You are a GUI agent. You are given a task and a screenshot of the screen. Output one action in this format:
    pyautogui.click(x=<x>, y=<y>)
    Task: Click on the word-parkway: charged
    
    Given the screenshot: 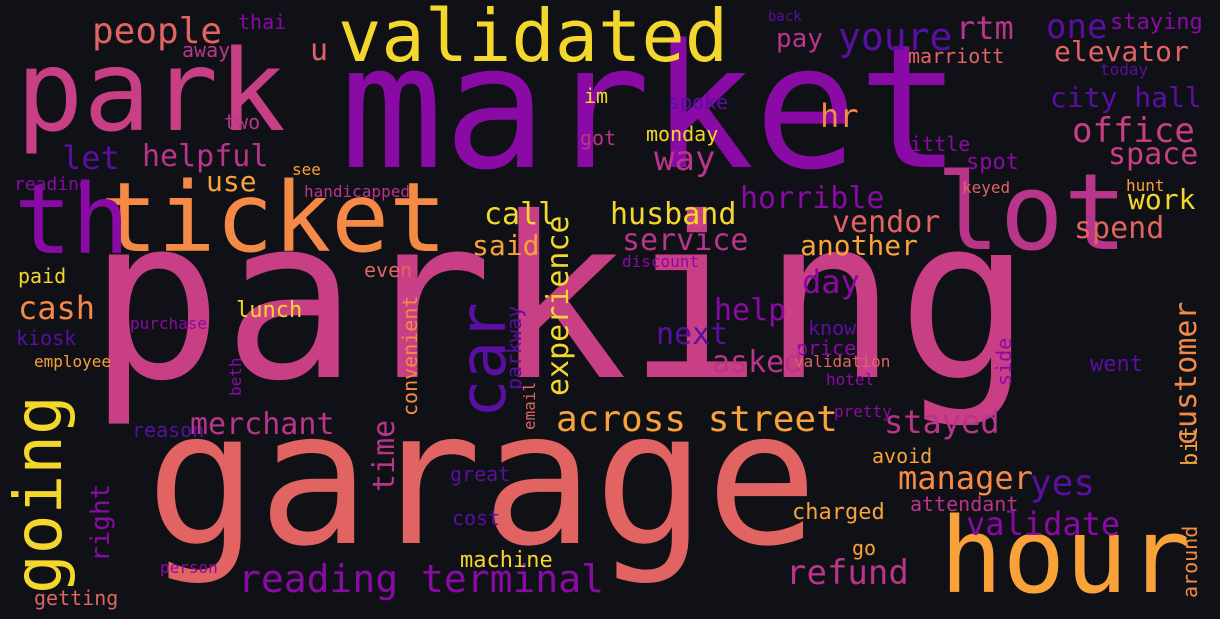 What is the action you would take?
    pyautogui.click(x=838, y=512)
    